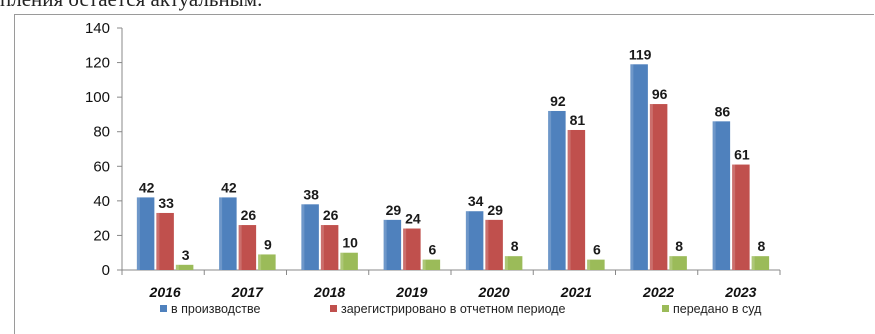 Image resolution: width=875 pixels, height=334 pixels. What do you see at coordinates (249, 215) in the screenshot?
I see `data-label-2017-series-2: 26` at bounding box center [249, 215].